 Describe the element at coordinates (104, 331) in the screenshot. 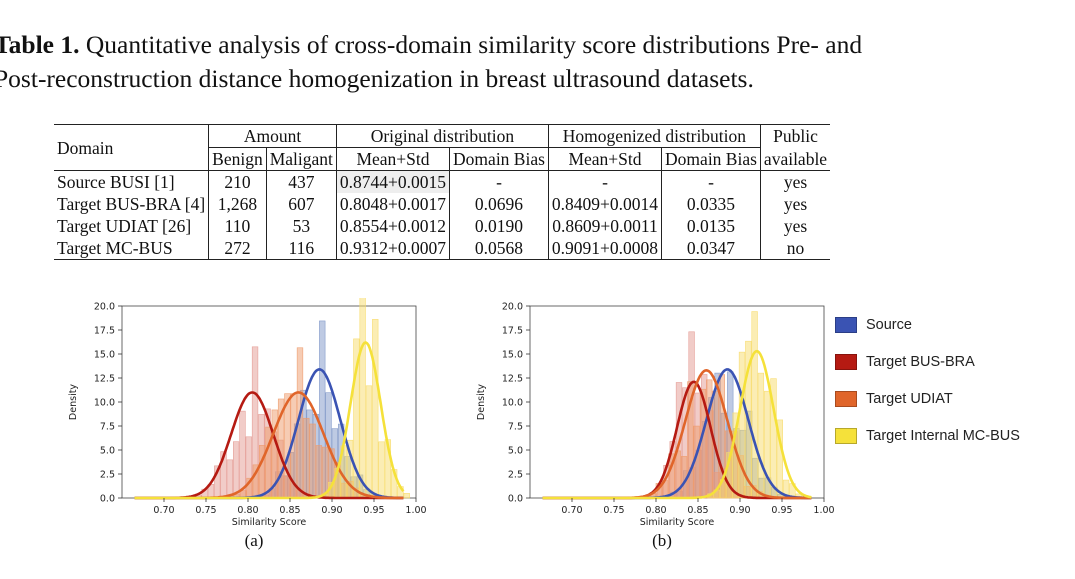

I see `y-tick-label: 17.5` at that location.